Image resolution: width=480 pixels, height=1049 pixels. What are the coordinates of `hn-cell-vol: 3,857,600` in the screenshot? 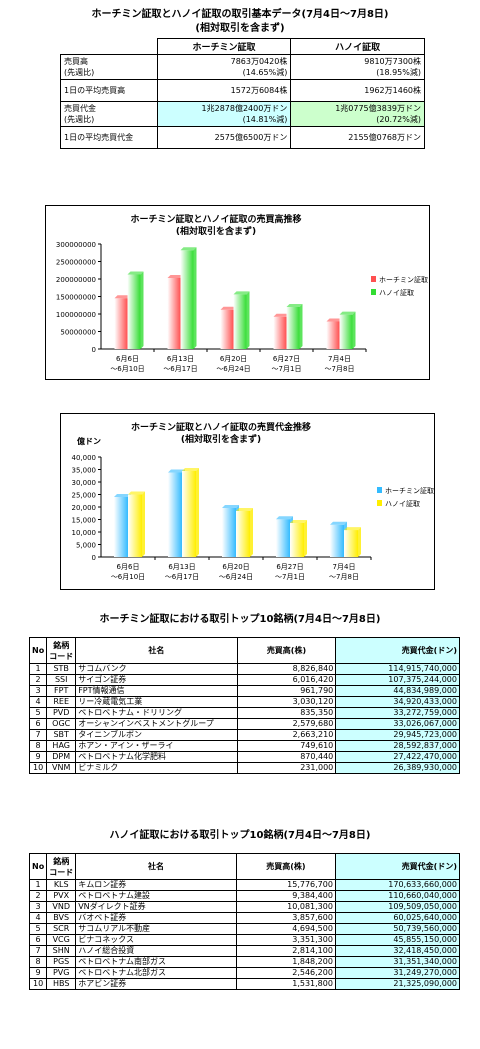 It's located at (285, 918).